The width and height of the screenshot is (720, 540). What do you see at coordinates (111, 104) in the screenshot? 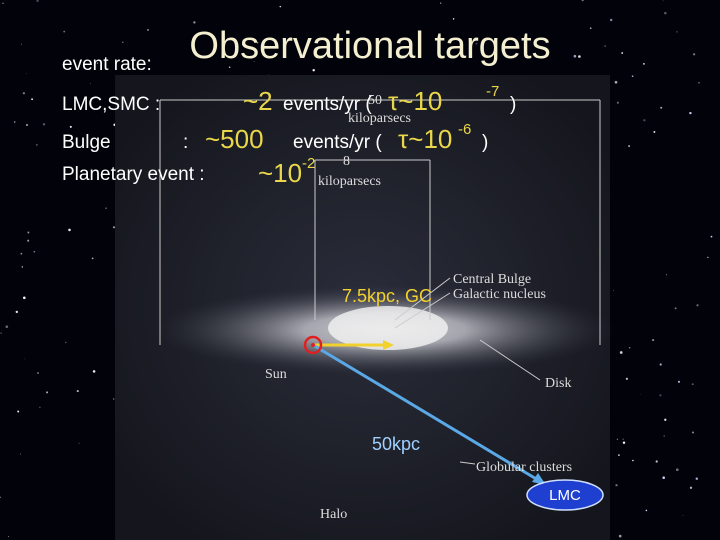
I see `row-label: LMC,SMC :` at bounding box center [111, 104].